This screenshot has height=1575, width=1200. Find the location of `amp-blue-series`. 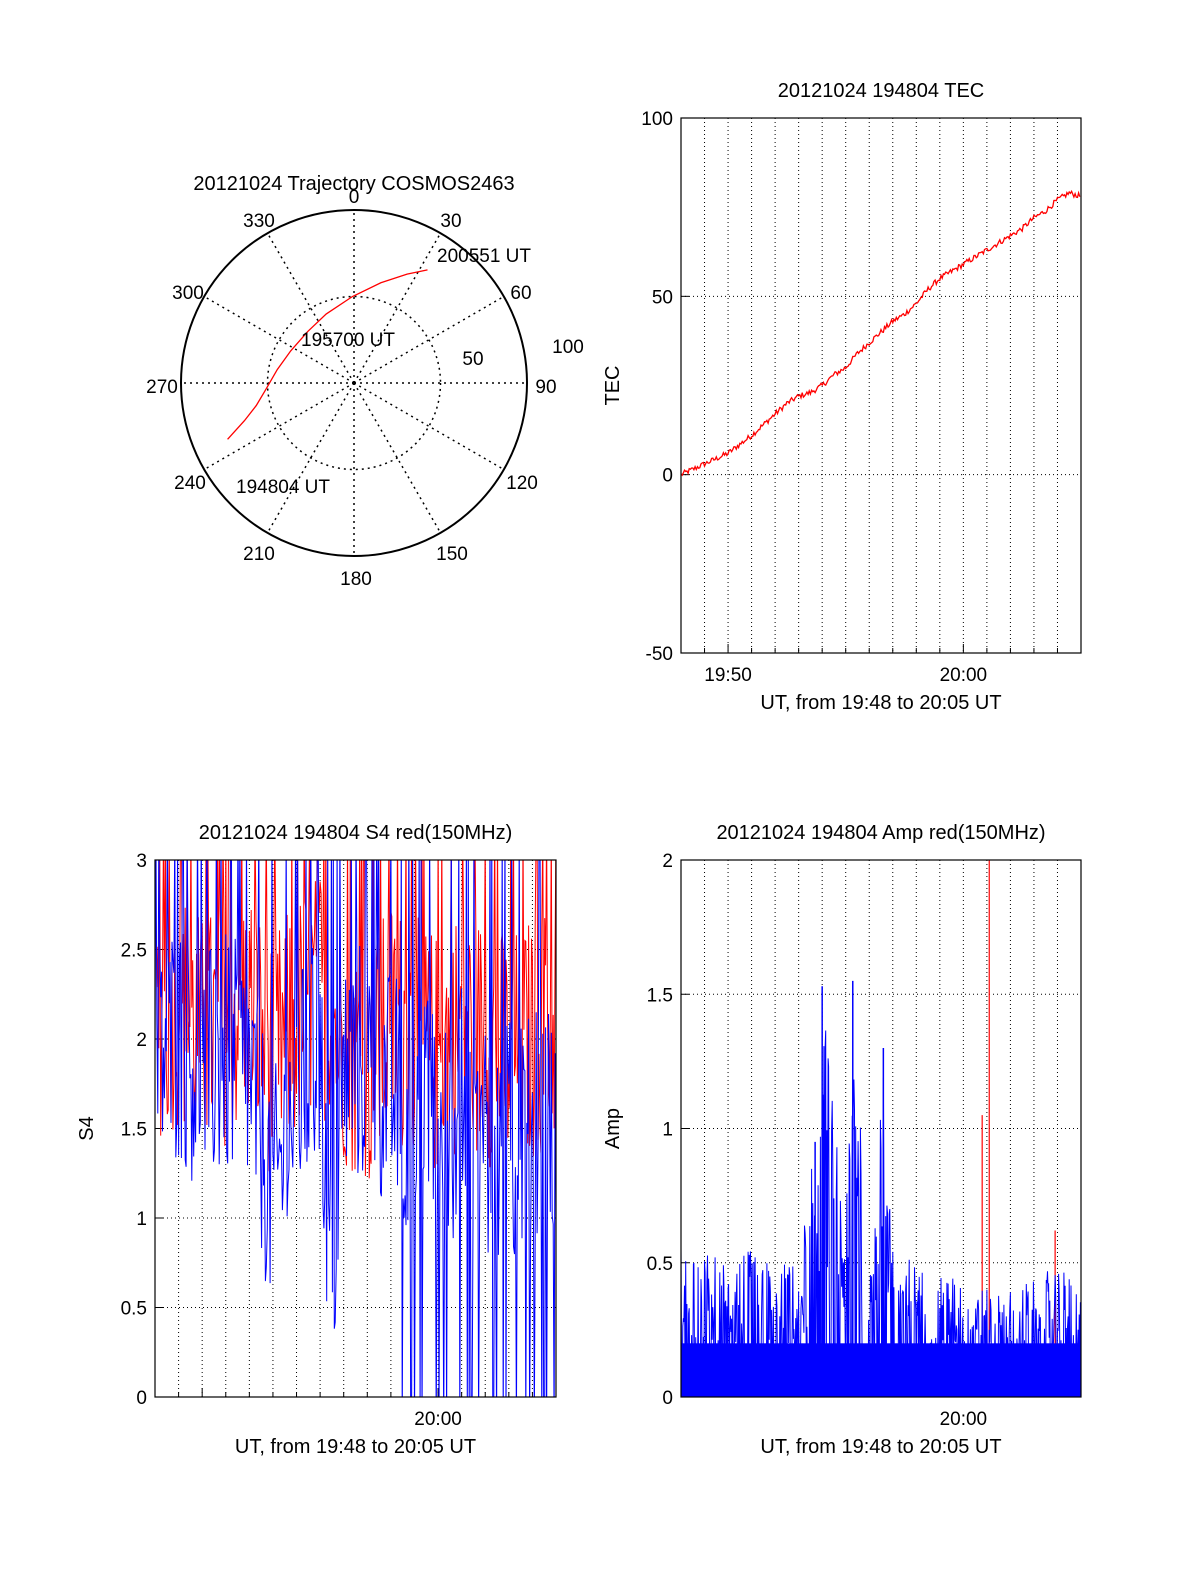

amp-blue-series is located at coordinates (881, 1213).